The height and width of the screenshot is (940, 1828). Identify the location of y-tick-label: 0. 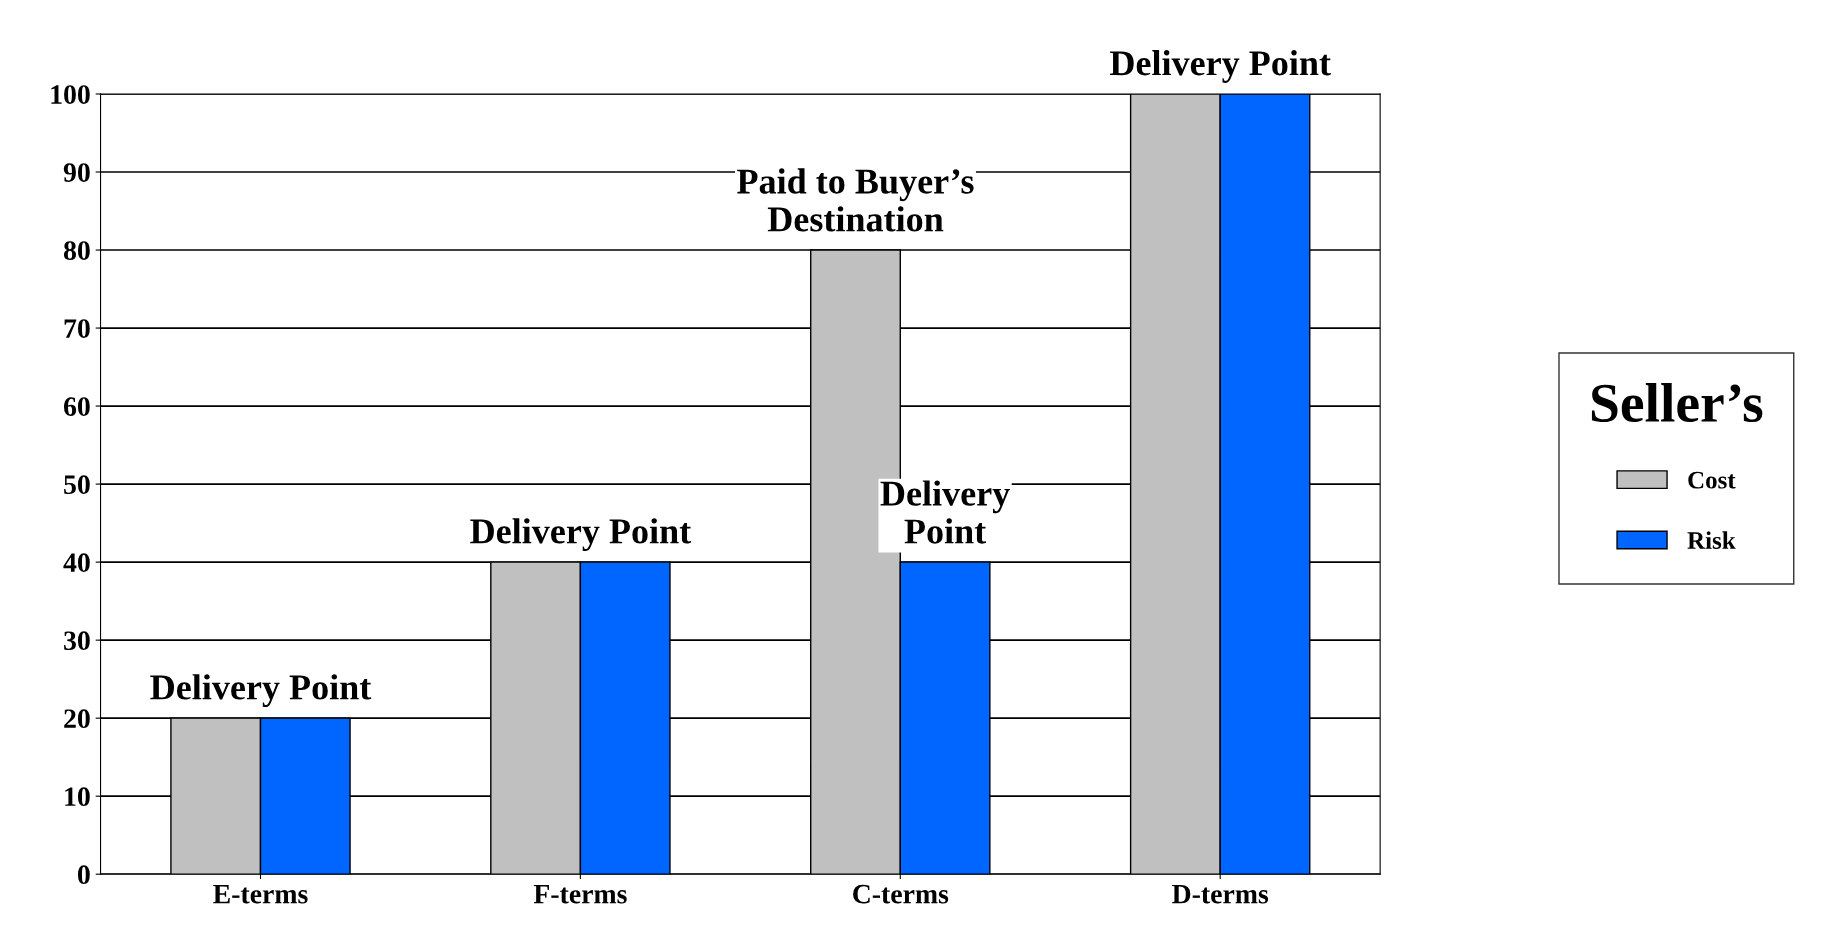
(83, 875).